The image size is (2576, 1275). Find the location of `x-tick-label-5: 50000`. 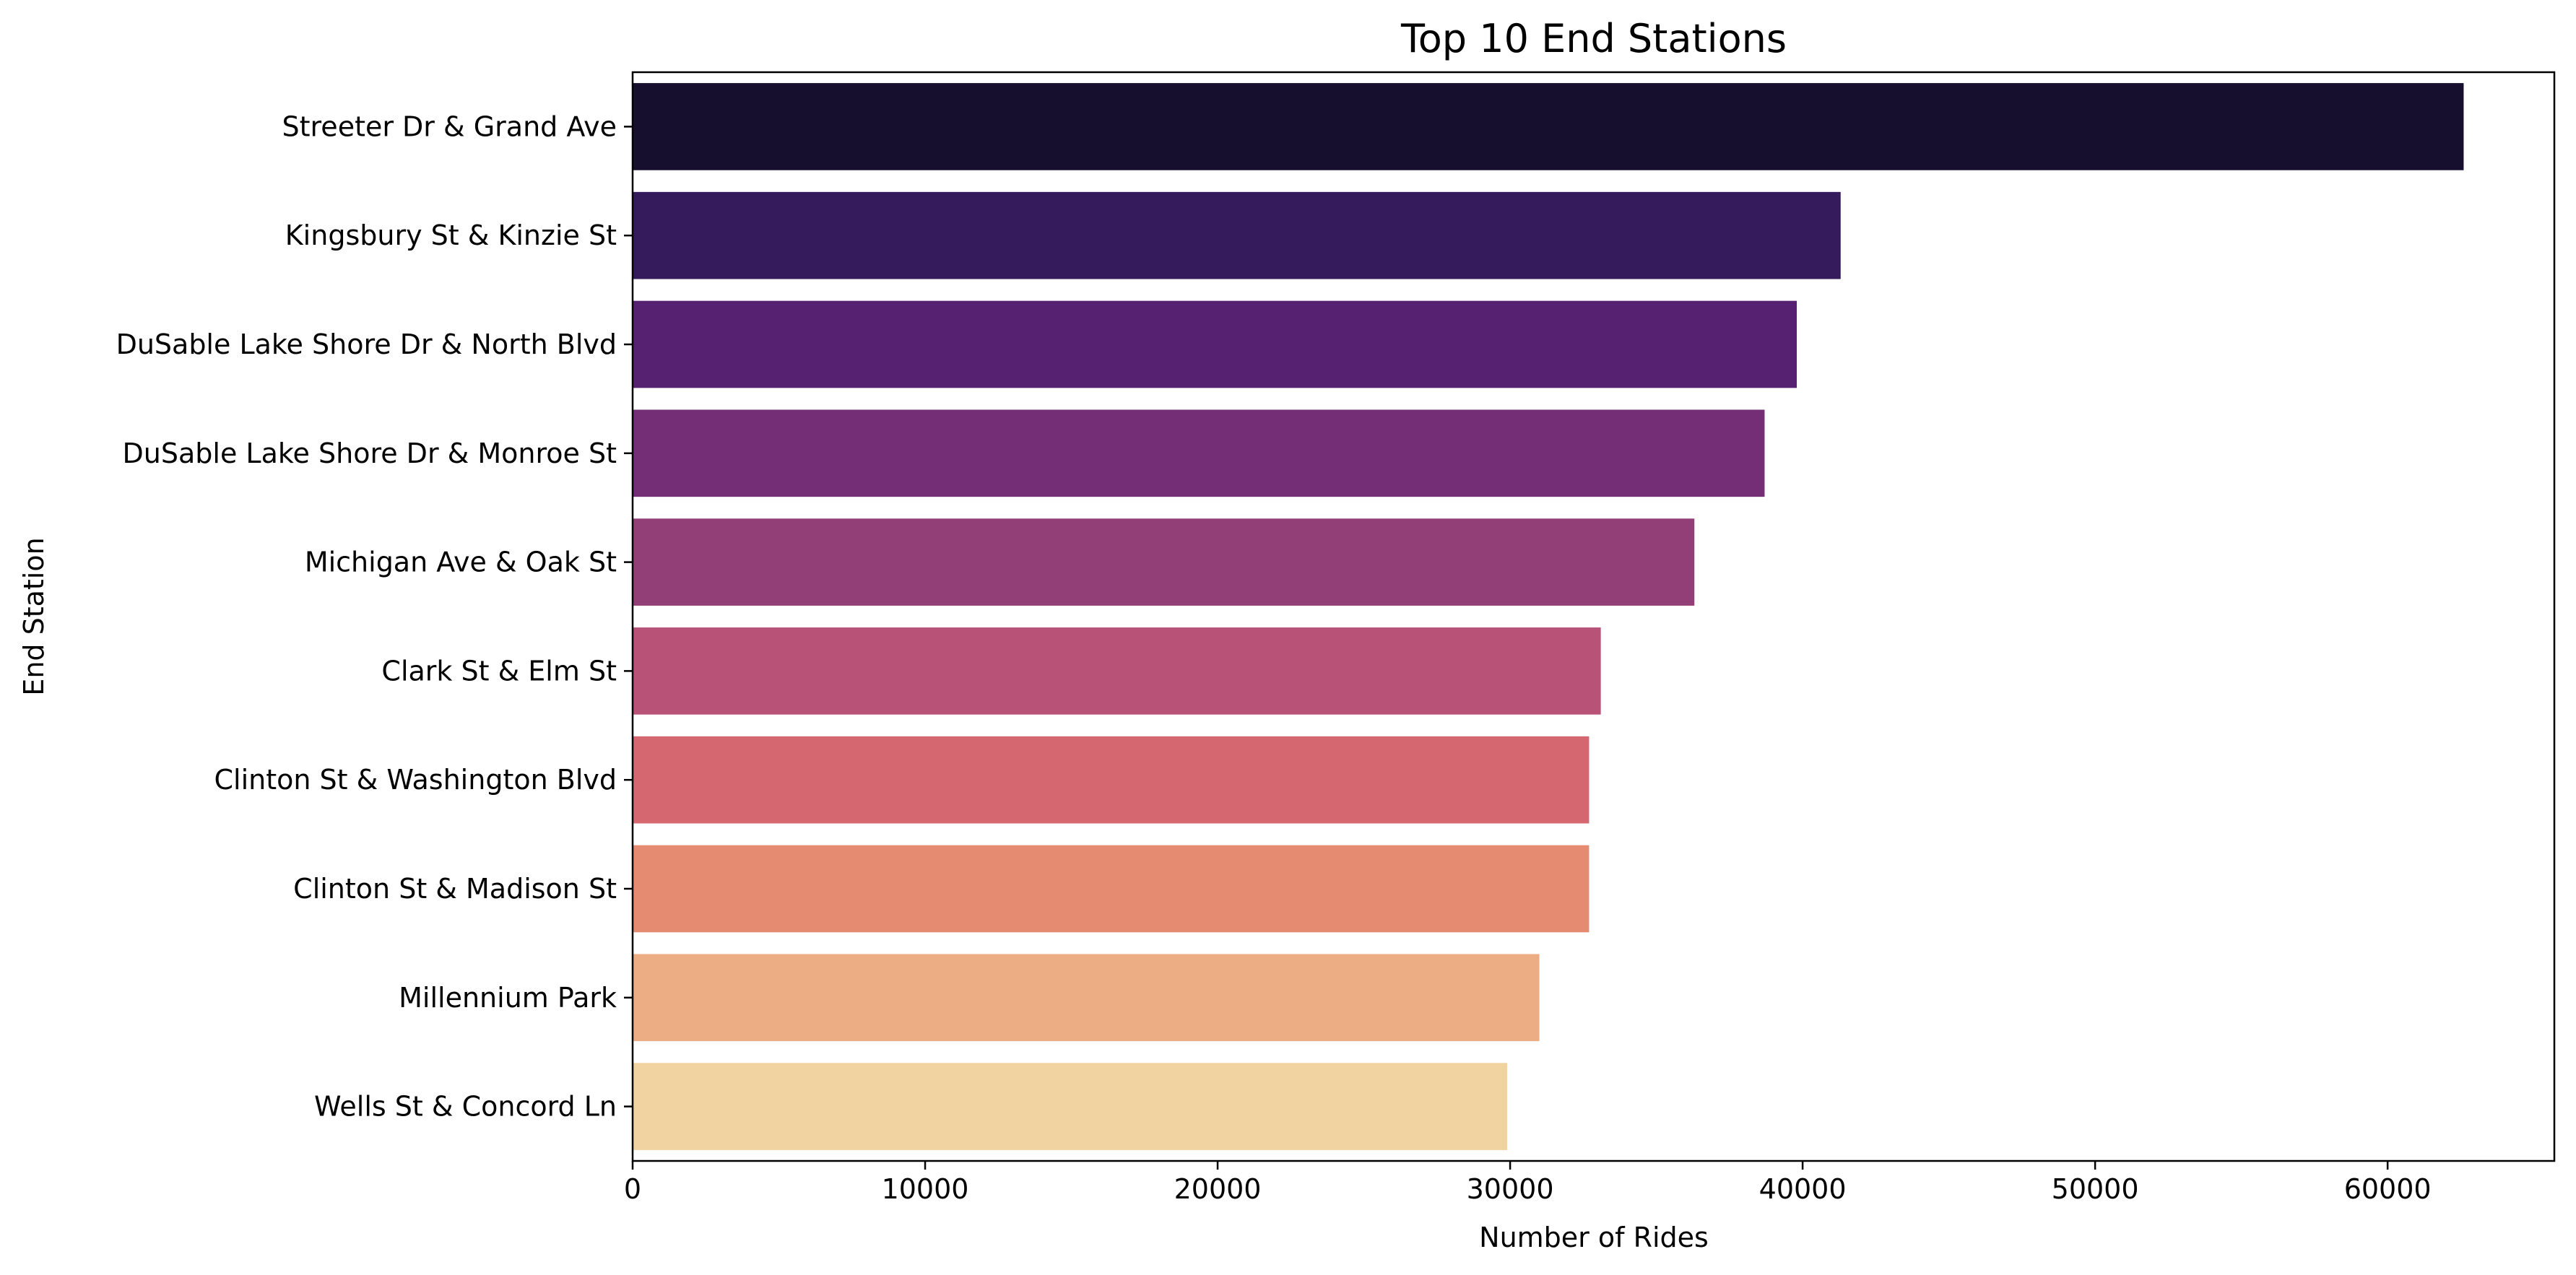

x-tick-label-5: 50000 is located at coordinates (2095, 1189).